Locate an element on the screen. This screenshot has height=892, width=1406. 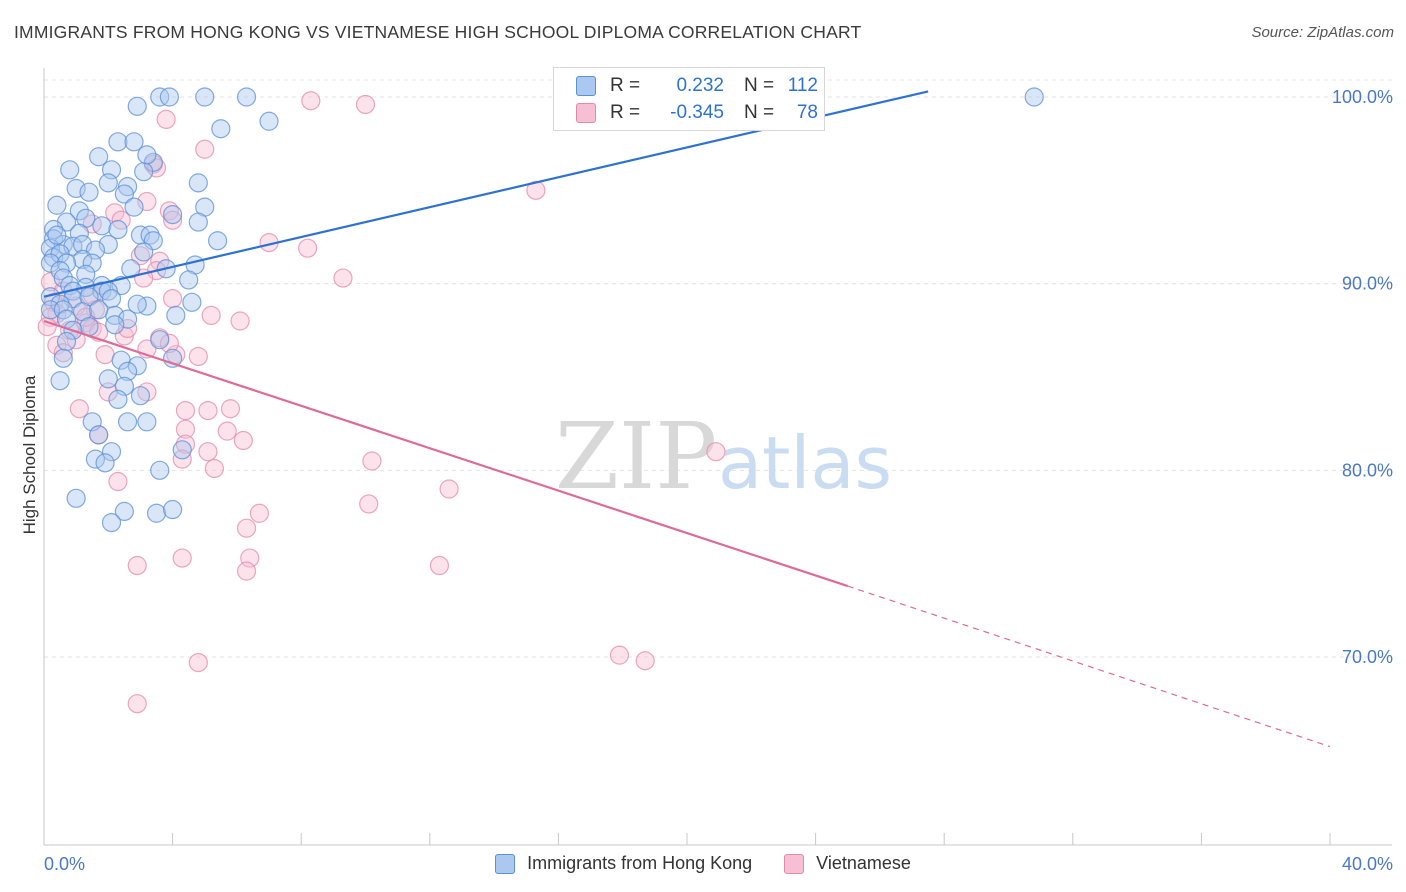
legend-row-hong-kong: R = 0.232 N = 112 is located at coordinates (697, 86).